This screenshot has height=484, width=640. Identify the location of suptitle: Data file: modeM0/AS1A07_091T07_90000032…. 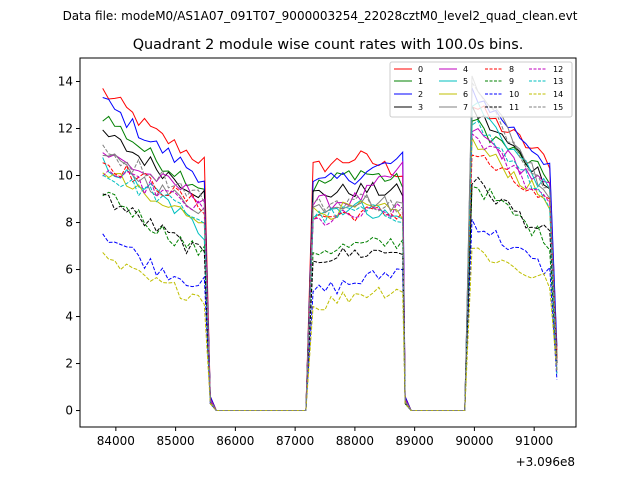
(320, 16).